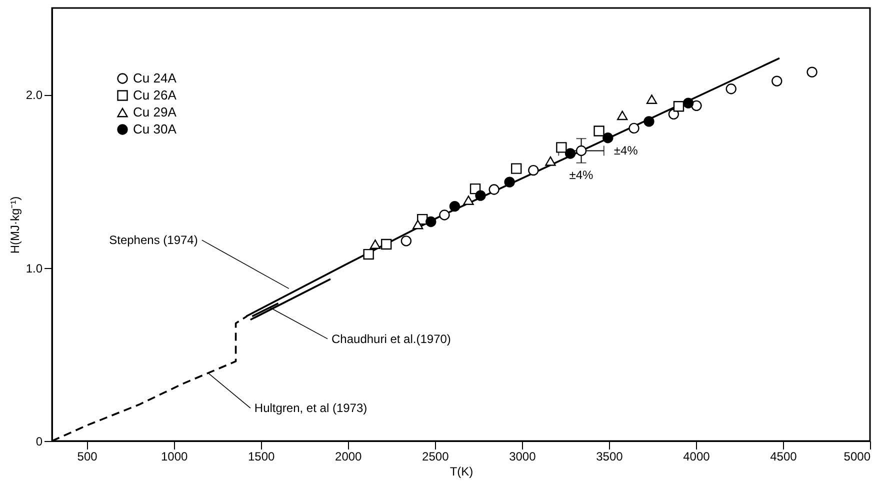 This screenshot has height=485, width=879. Describe the element at coordinates (39, 441) in the screenshot. I see `y-tick-label: 0` at that location.